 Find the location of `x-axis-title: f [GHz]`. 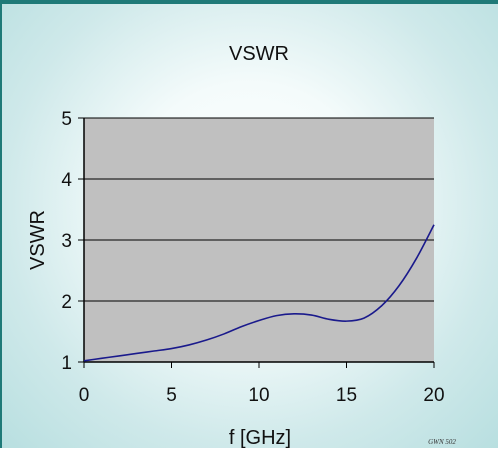

x-axis-title: f [GHz] is located at coordinates (260, 438).